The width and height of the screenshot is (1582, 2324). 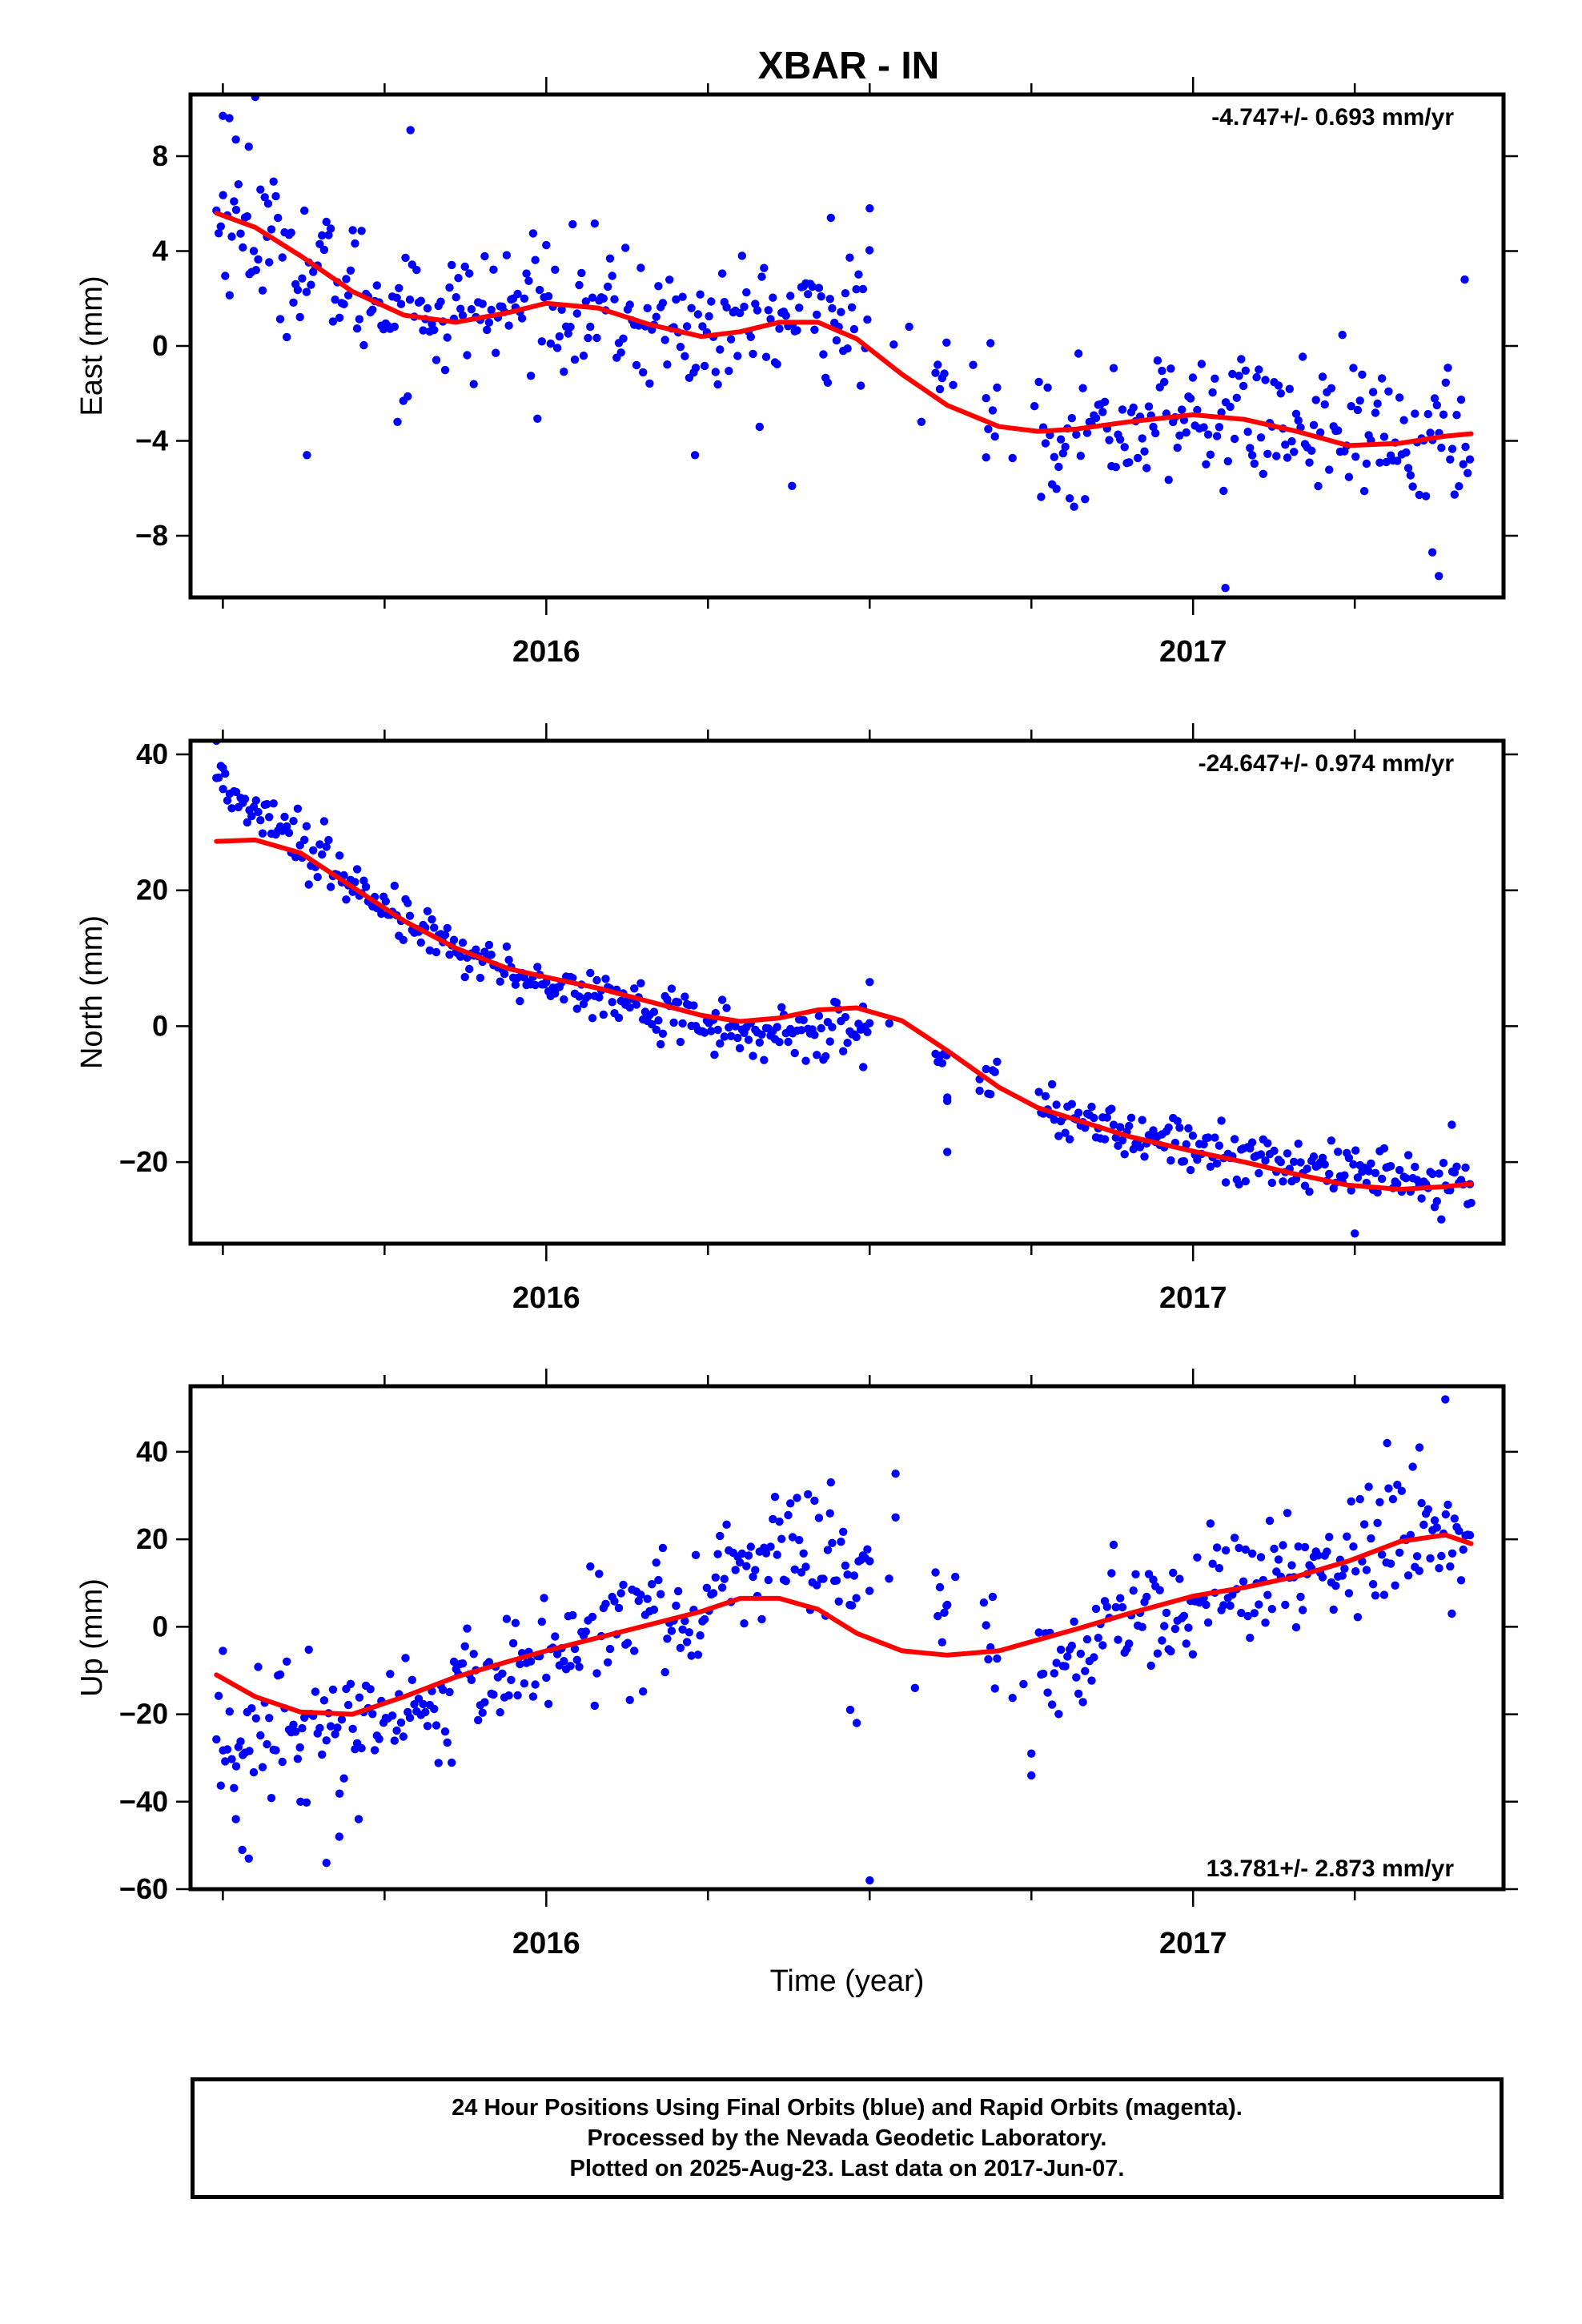 What do you see at coordinates (1193, 1298) in the screenshot?
I see `x-tick-label: 2017` at bounding box center [1193, 1298].